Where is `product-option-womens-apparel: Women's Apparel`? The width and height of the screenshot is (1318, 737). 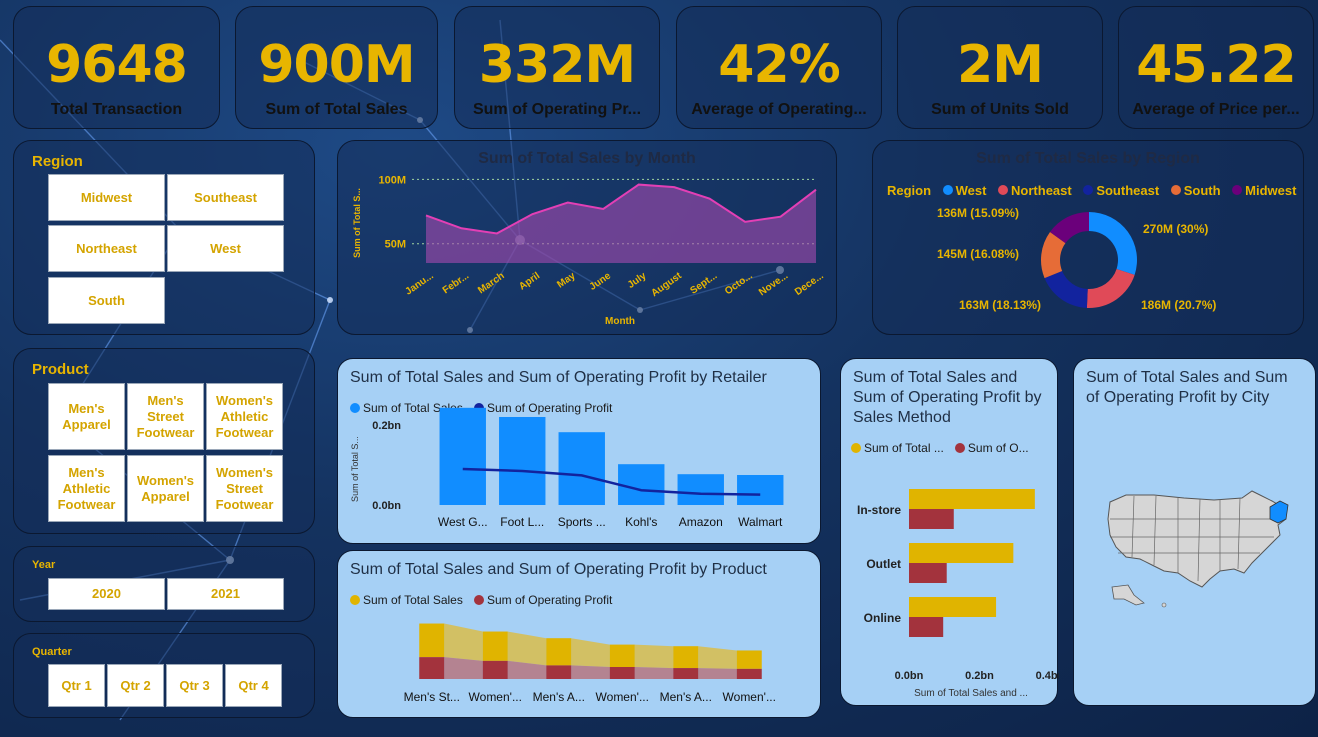 product-option-womens-apparel: Women's Apparel is located at coordinates (165, 488).